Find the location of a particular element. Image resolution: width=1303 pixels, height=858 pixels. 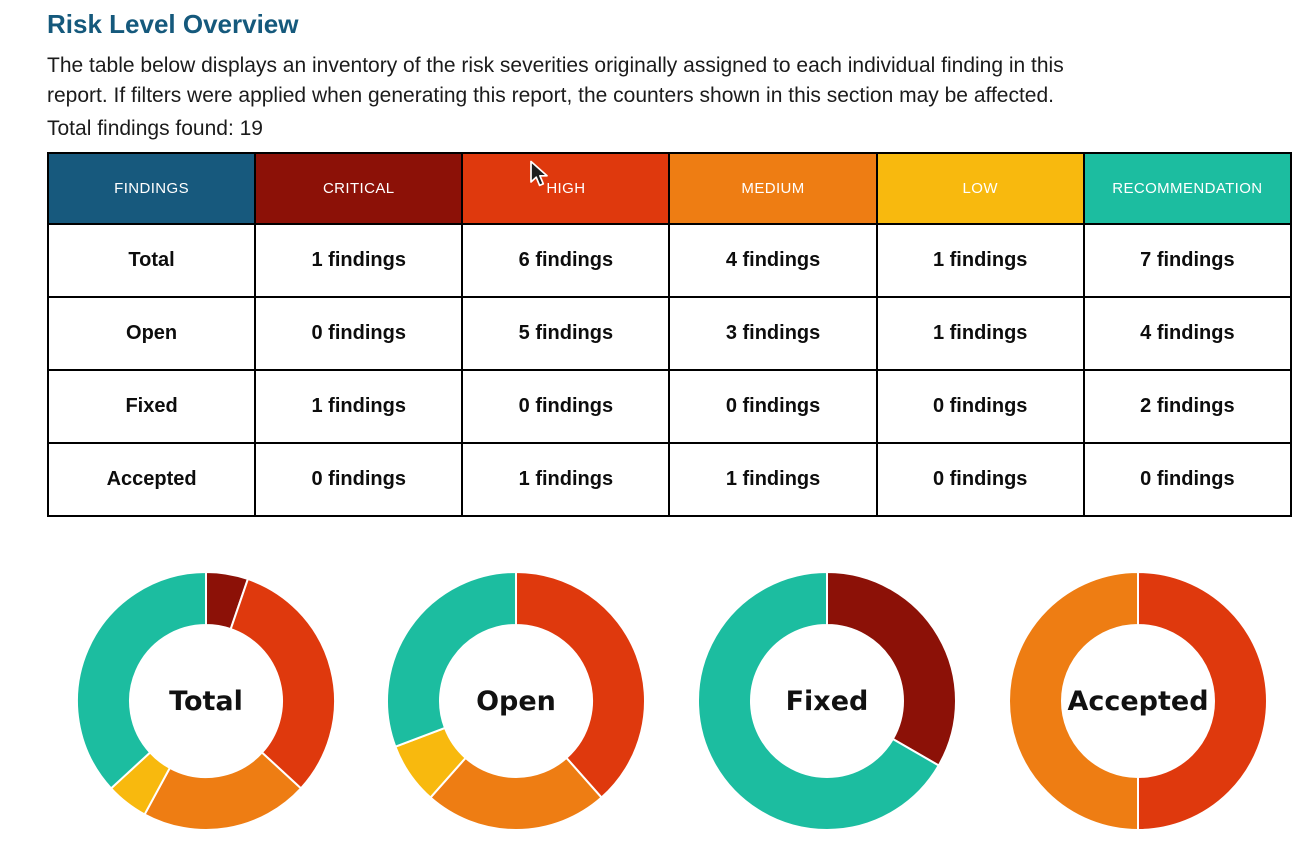

wedge-open-high is located at coordinates (580, 685).